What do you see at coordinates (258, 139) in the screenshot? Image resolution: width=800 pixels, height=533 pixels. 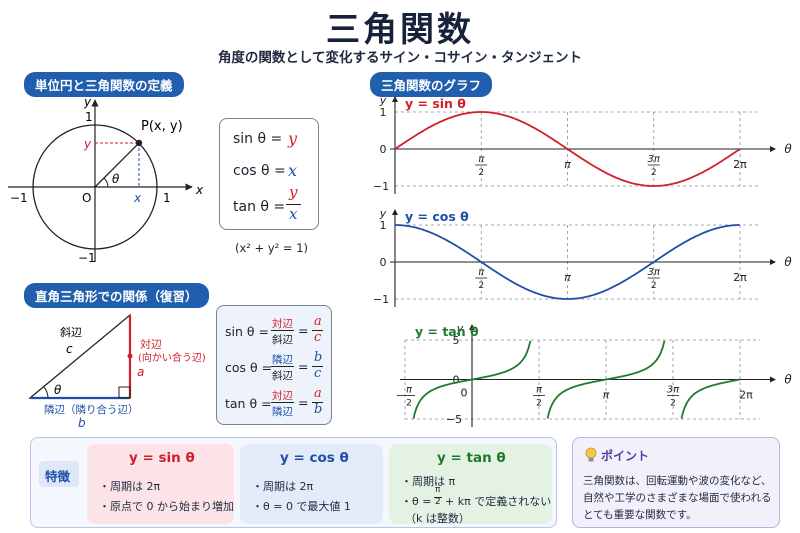 I see `def-sin-lhs: sin θ =` at bounding box center [258, 139].